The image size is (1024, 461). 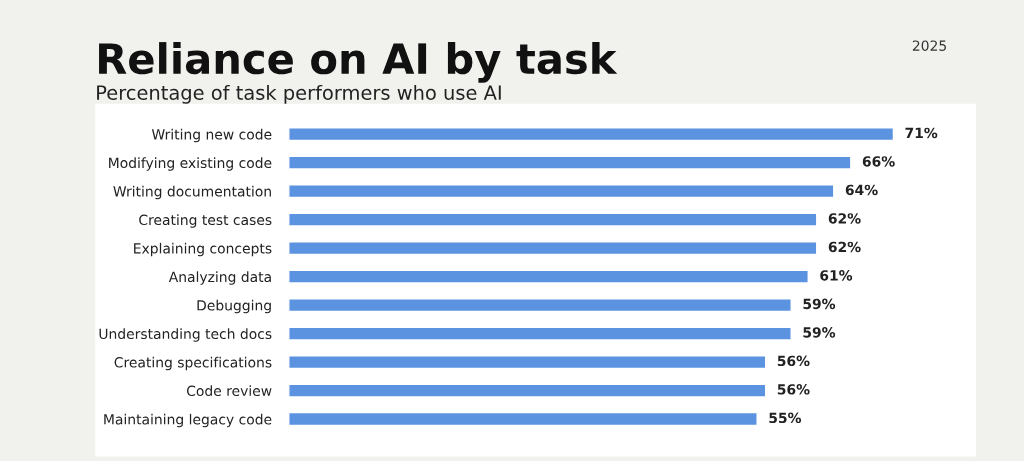 I want to click on y-tick-label: Explaining concepts, so click(x=203, y=249).